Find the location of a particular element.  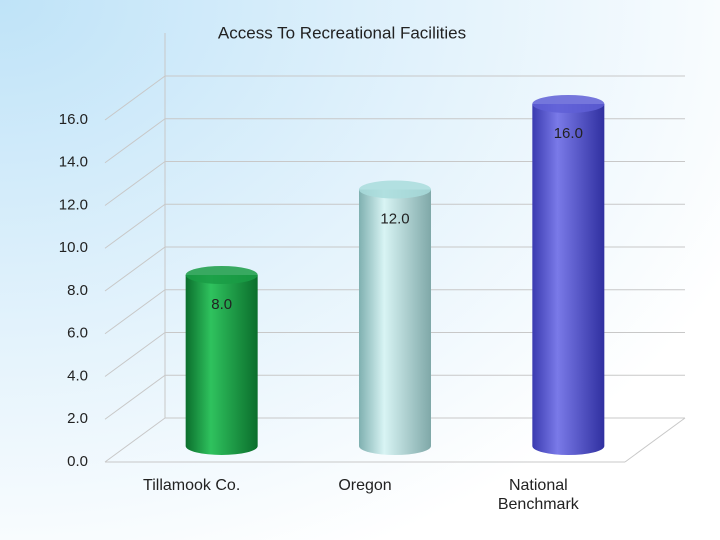

y-tick-label: 12.0 is located at coordinates (73, 204).